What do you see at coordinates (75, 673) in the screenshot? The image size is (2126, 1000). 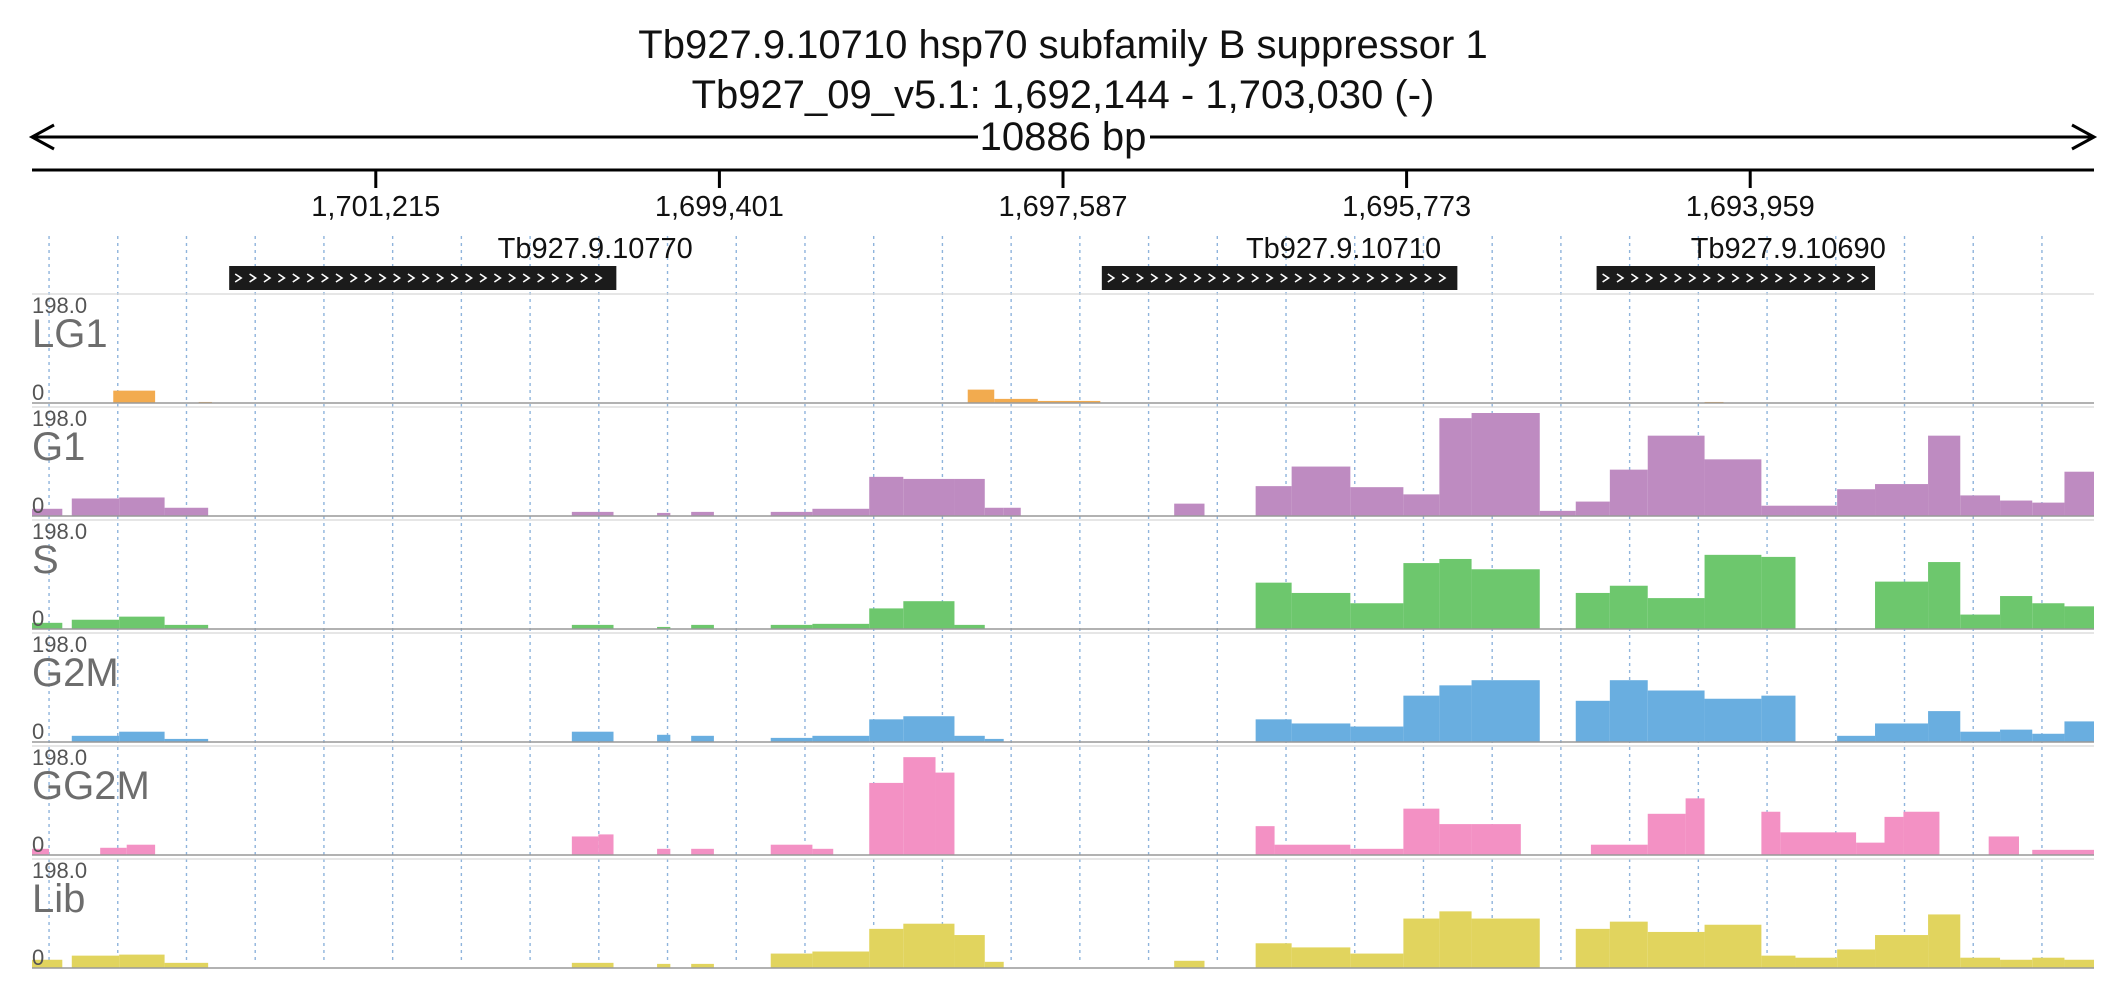 I see `track-name: G2M` at bounding box center [75, 673].